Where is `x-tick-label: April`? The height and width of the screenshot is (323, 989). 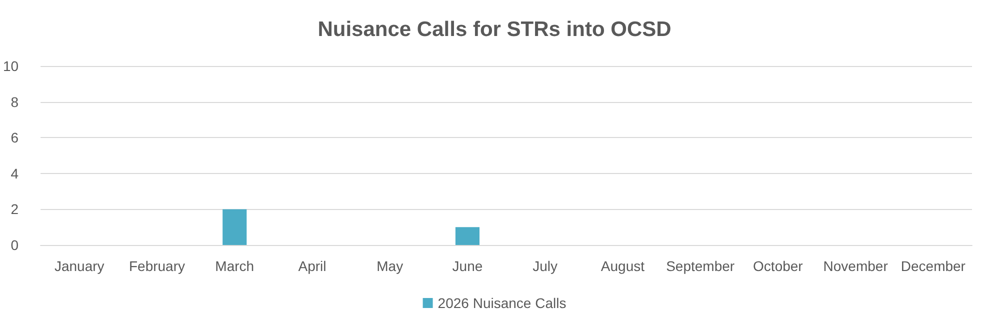 x-tick-label: April is located at coordinates (312, 266).